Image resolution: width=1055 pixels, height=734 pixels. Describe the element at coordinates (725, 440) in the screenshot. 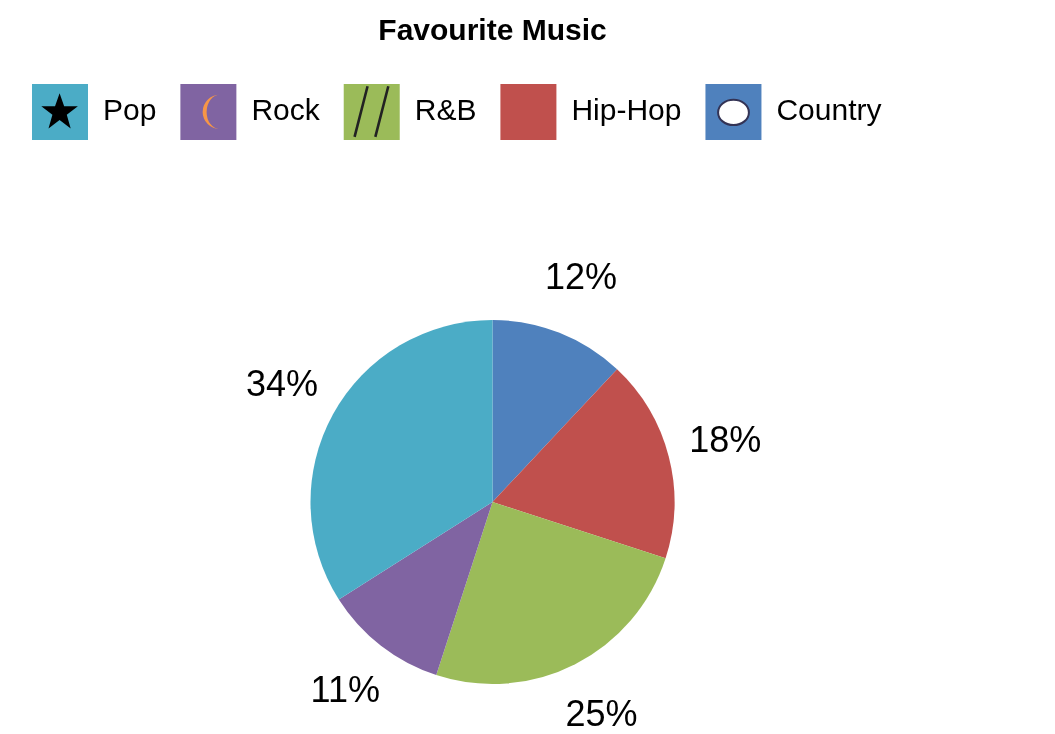

I see `data-label: 18%` at that location.